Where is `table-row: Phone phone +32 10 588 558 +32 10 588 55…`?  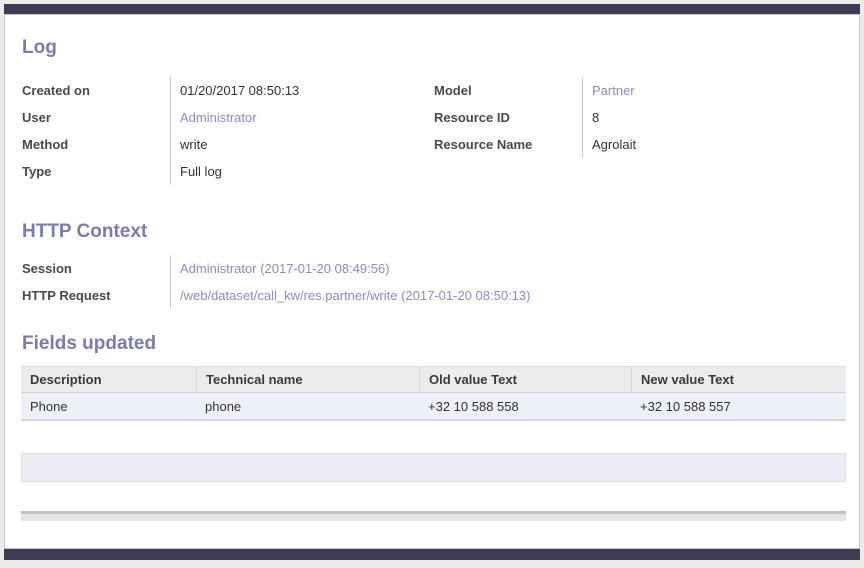
table-row: Phone phone +32 10 588 558 +32 10 588 55… is located at coordinates (433, 407).